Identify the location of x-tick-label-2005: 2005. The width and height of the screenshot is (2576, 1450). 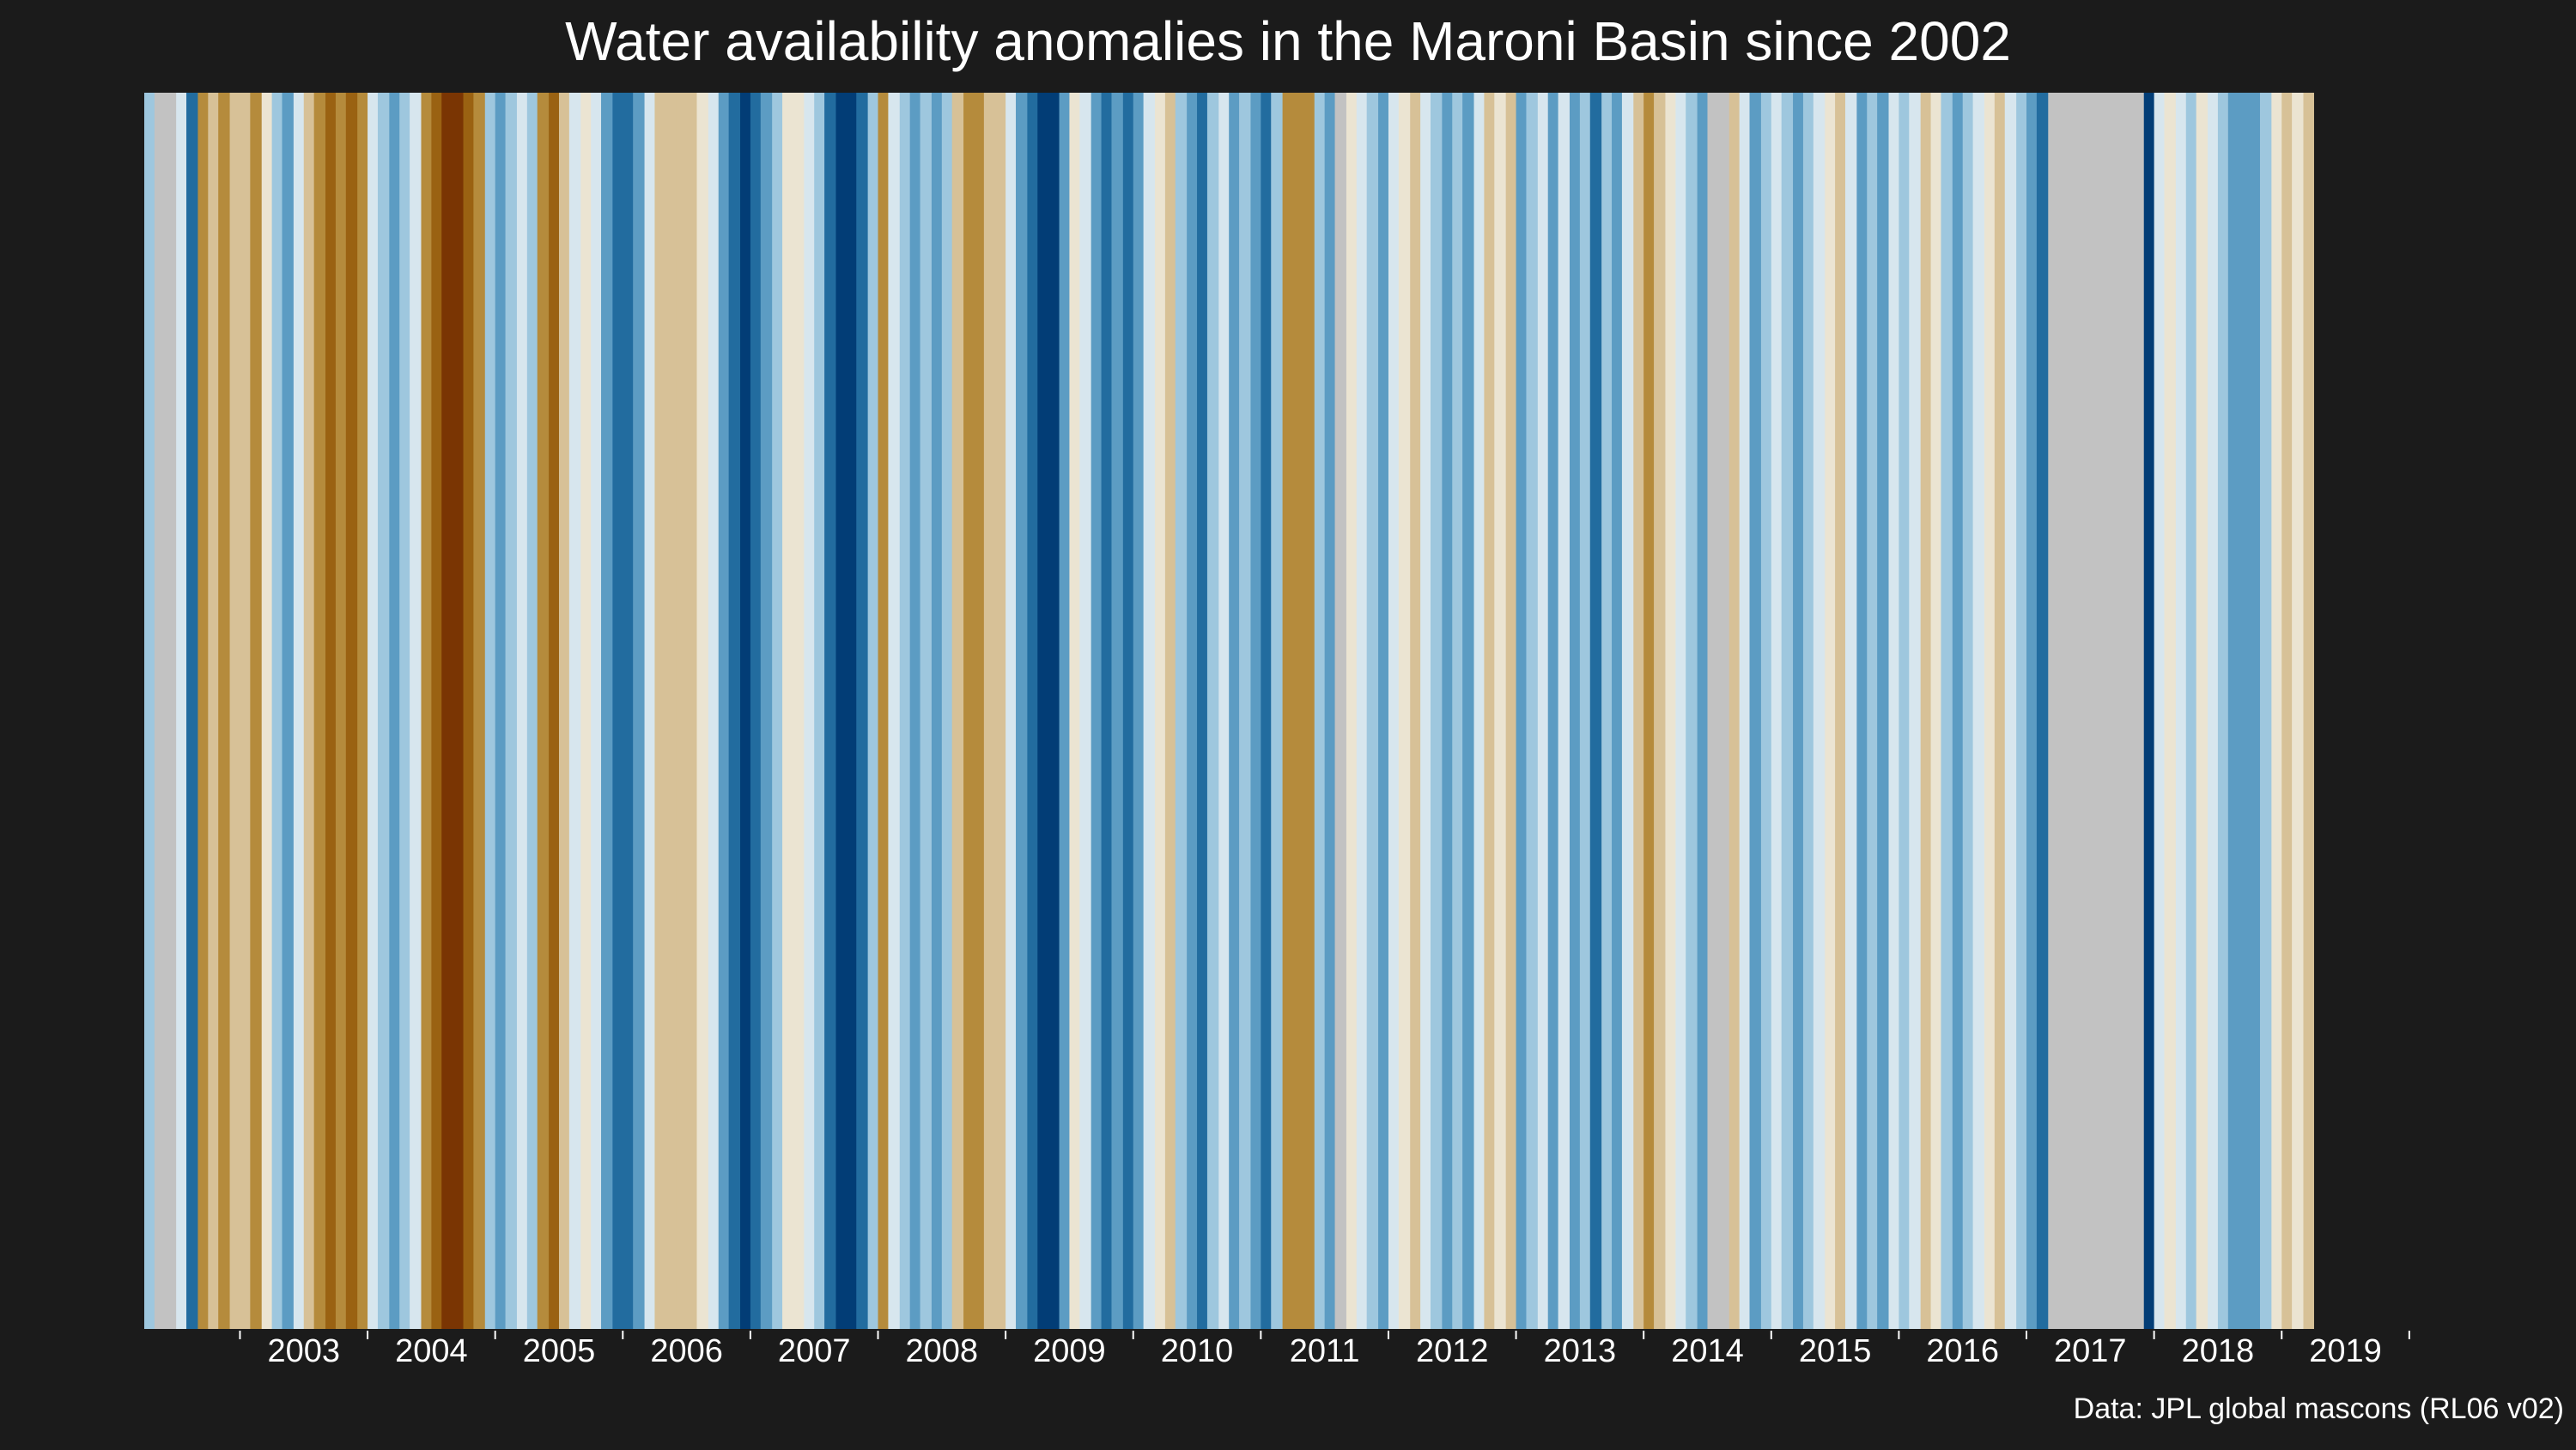
(559, 1351).